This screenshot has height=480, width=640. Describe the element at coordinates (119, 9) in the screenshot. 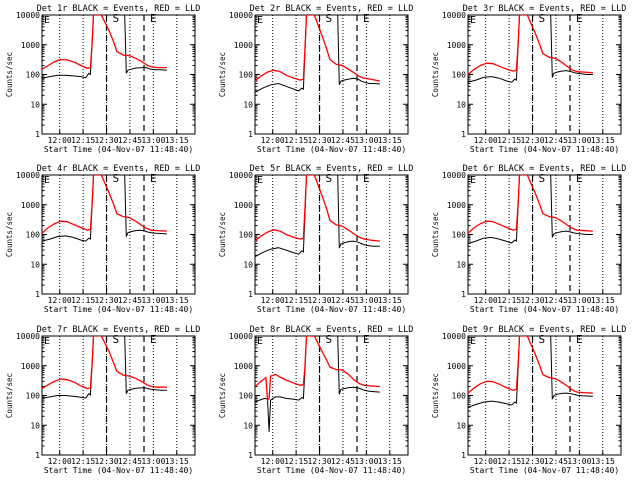

I see `panel-title: Det 1r BLACK = Events, RED = LLD` at that location.